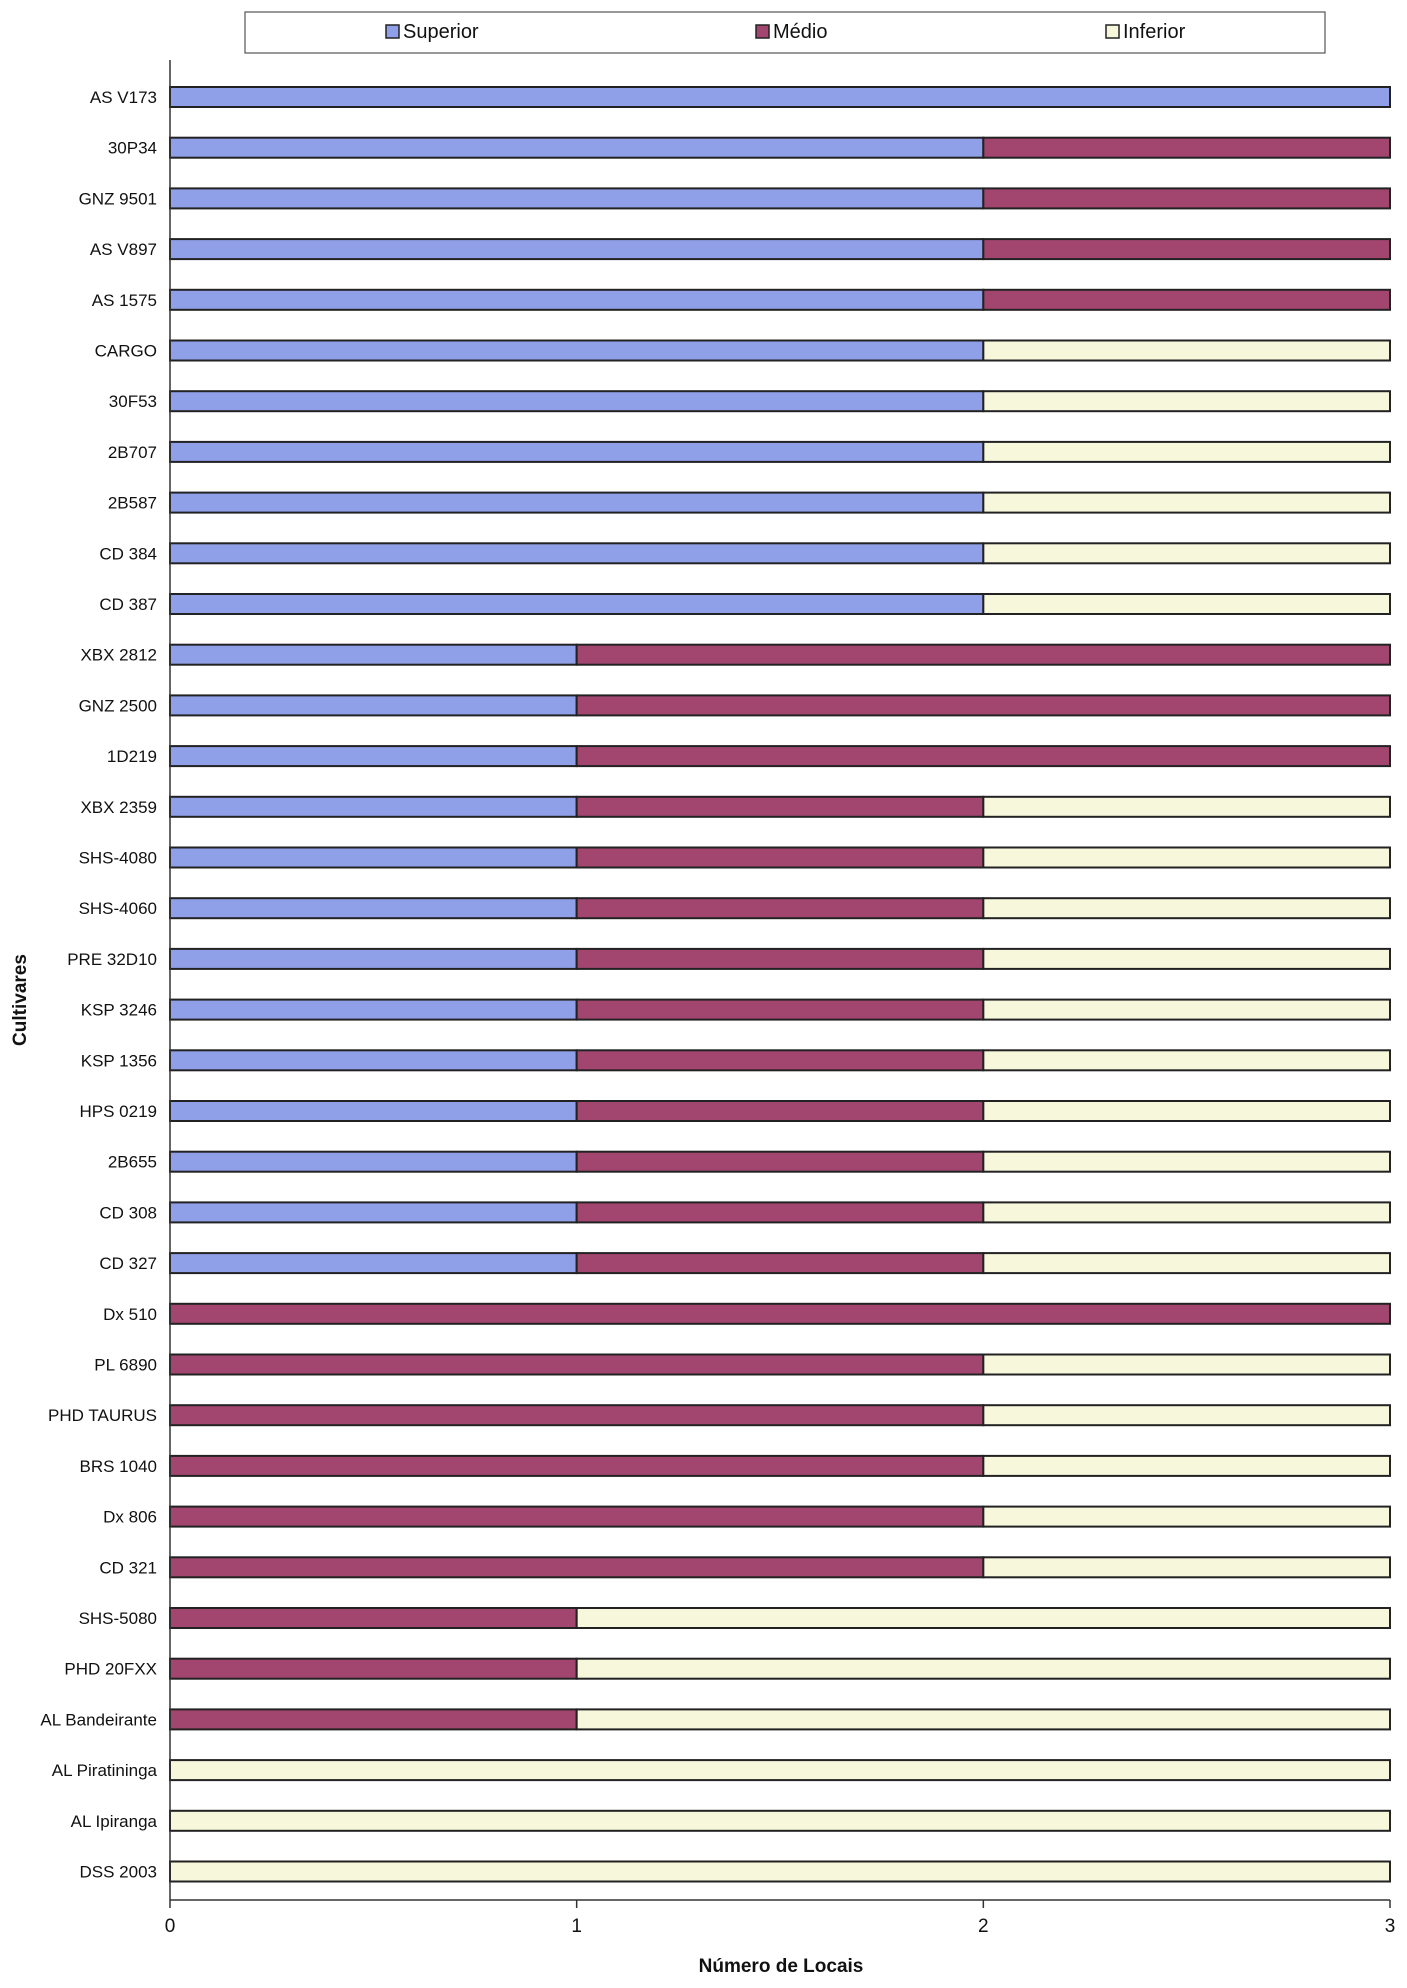 The image size is (1407, 1988). I want to click on category-label: 30F53, so click(133, 401).